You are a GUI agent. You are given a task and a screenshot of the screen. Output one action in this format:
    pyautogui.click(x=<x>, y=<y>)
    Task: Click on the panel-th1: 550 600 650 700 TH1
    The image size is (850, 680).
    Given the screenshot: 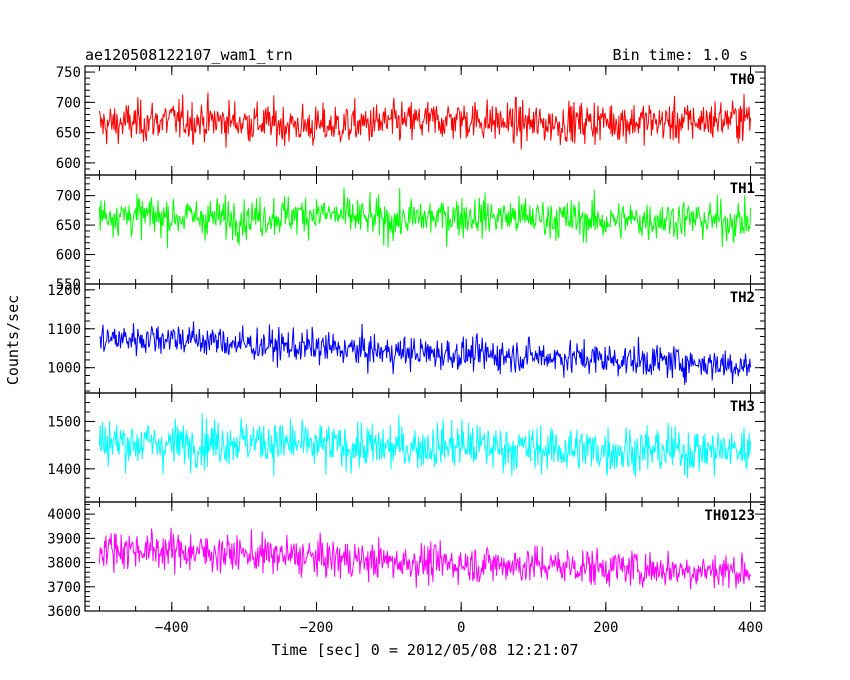 What is the action you would take?
    pyautogui.click(x=411, y=233)
    